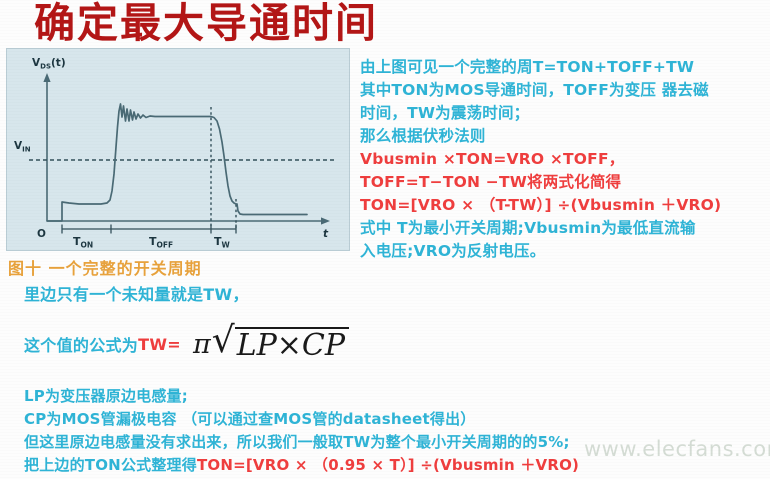 The height and width of the screenshot is (479, 770). I want to click on vds-waveform-trace, so click(177, 162).